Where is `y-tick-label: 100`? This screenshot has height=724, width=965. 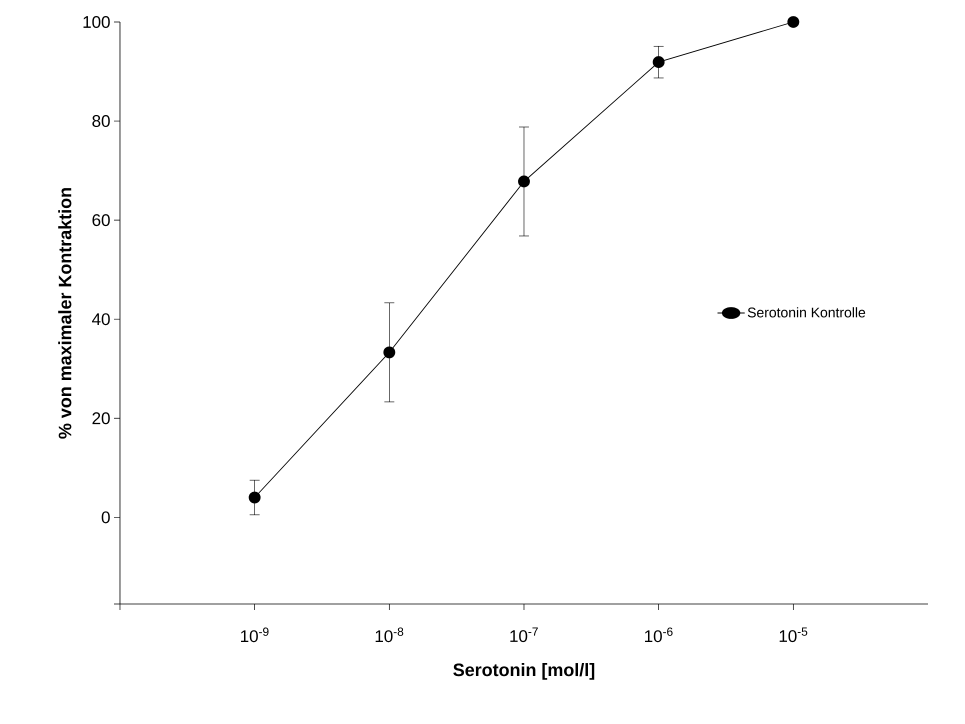 y-tick-label: 100 is located at coordinates (97, 22).